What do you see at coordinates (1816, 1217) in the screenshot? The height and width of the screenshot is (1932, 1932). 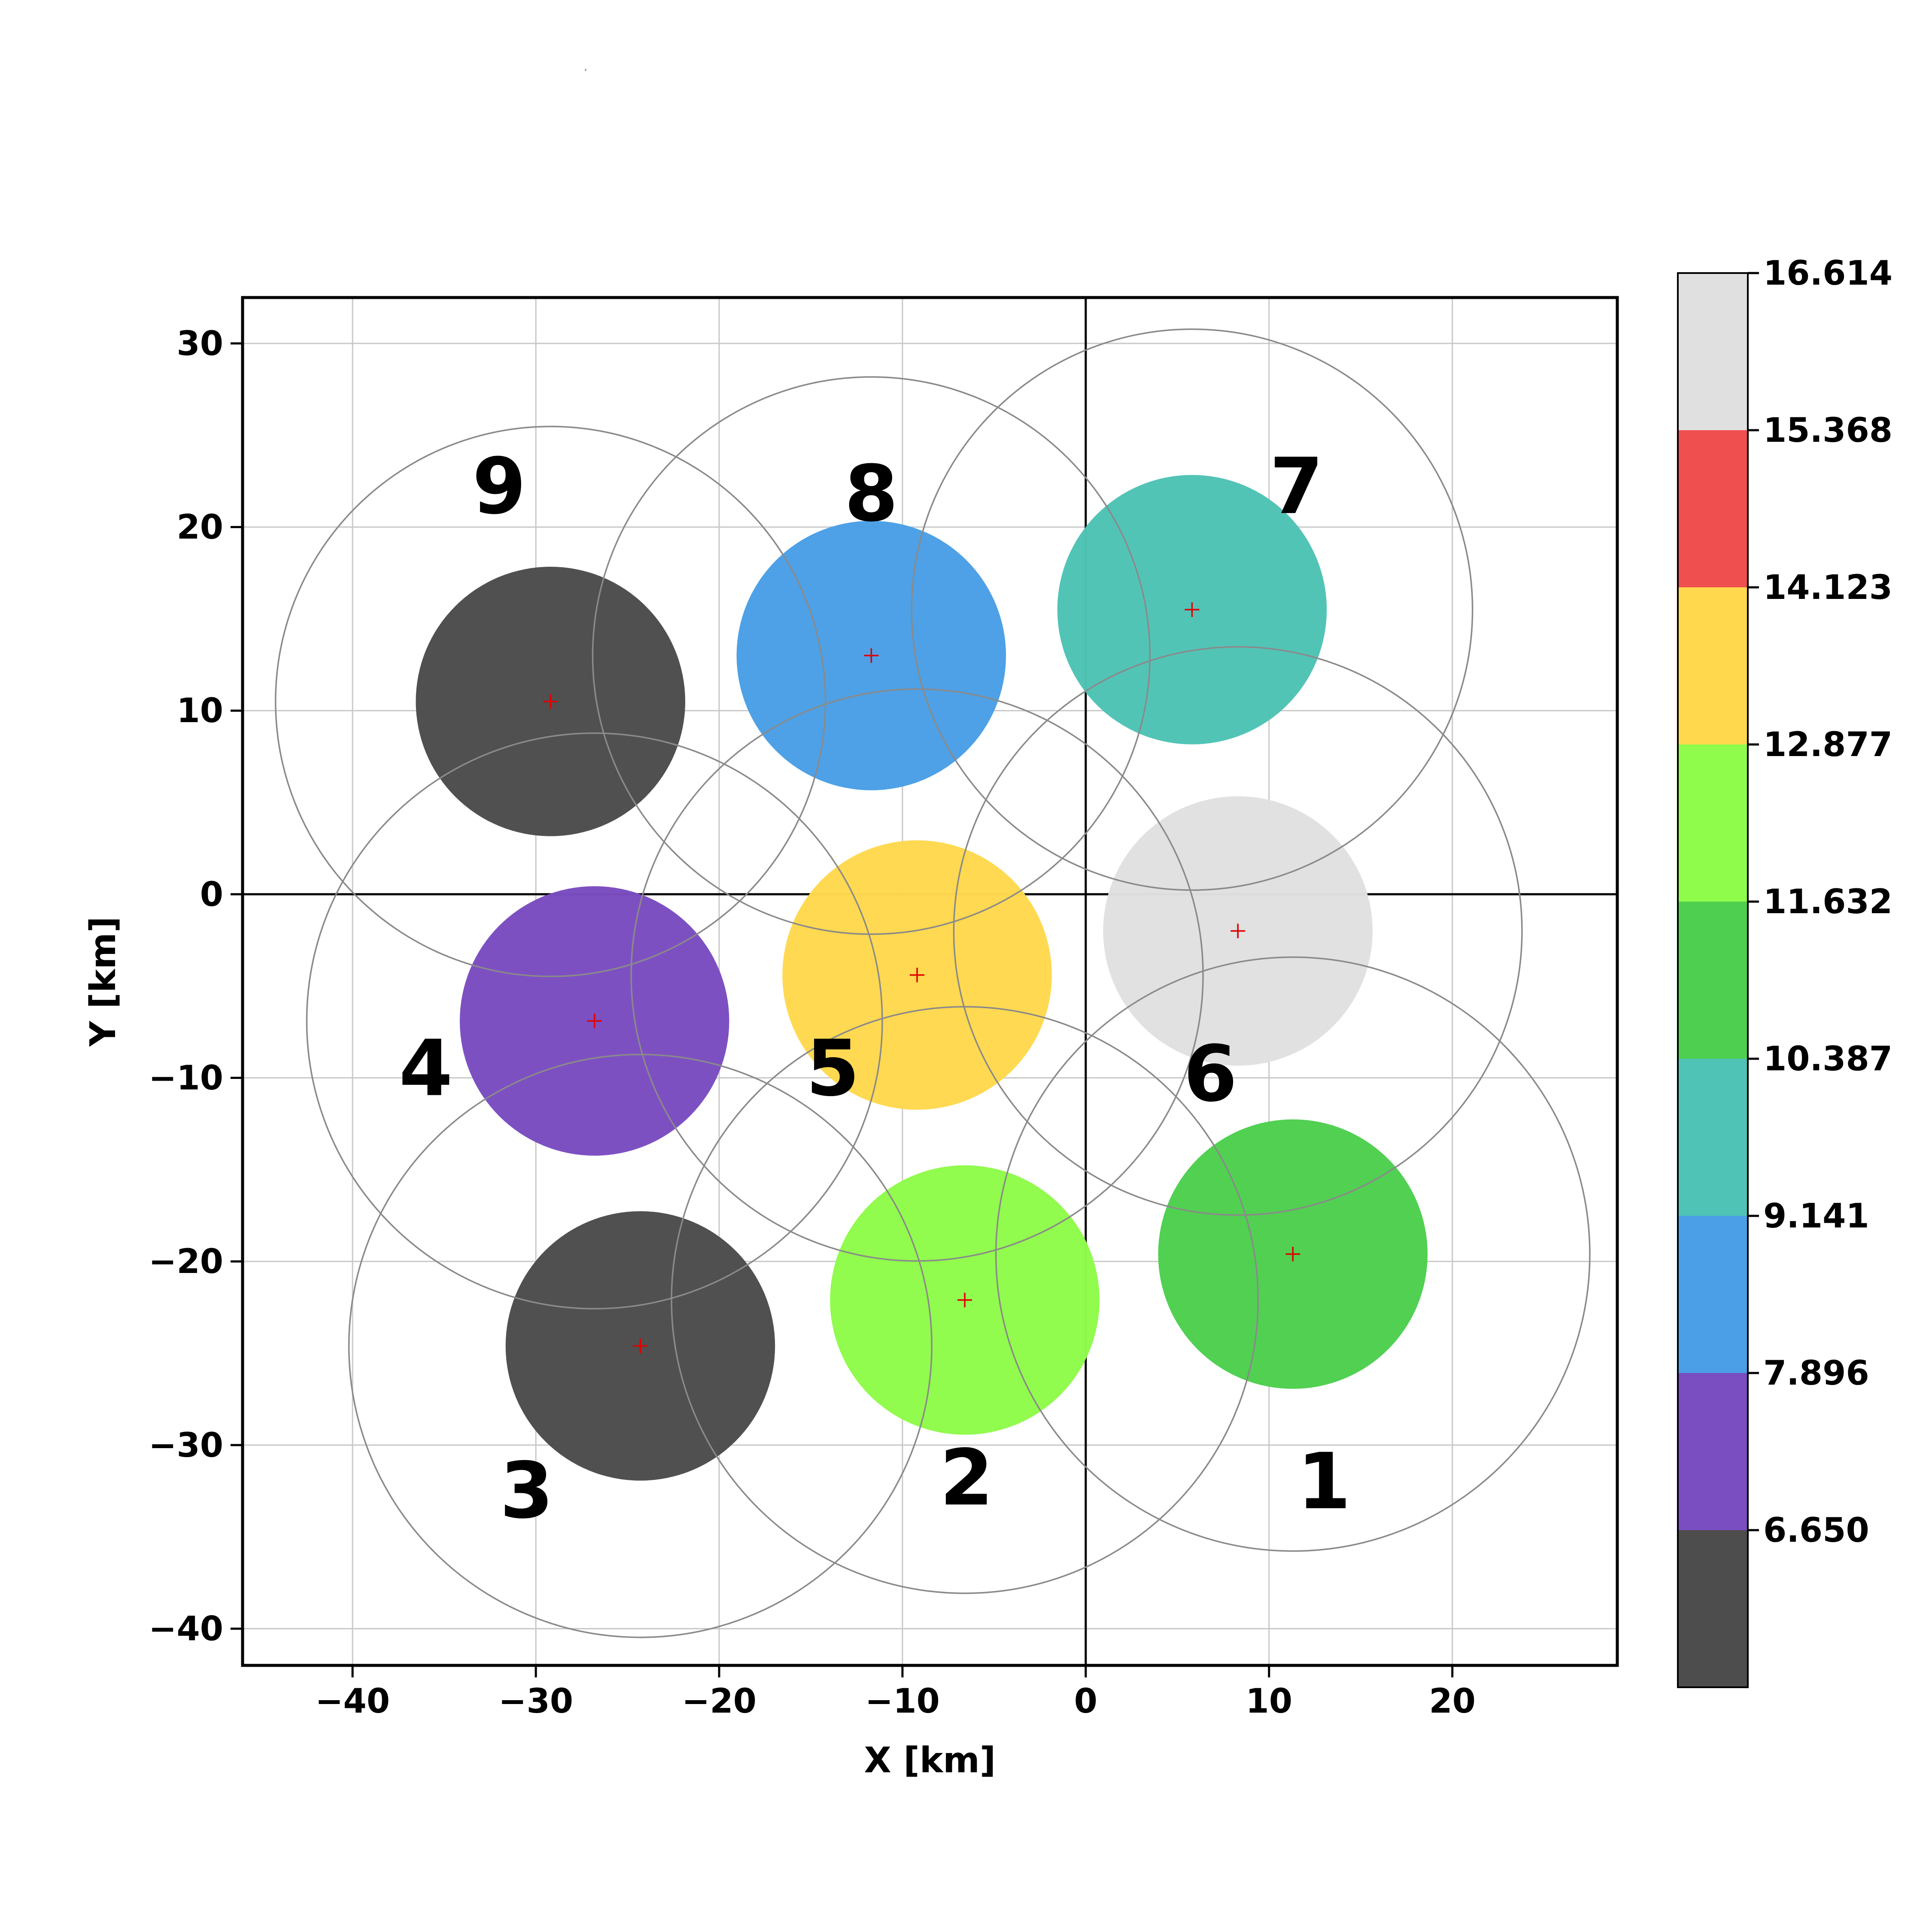 I see `colorbar-tick-label: 9.141` at bounding box center [1816, 1217].